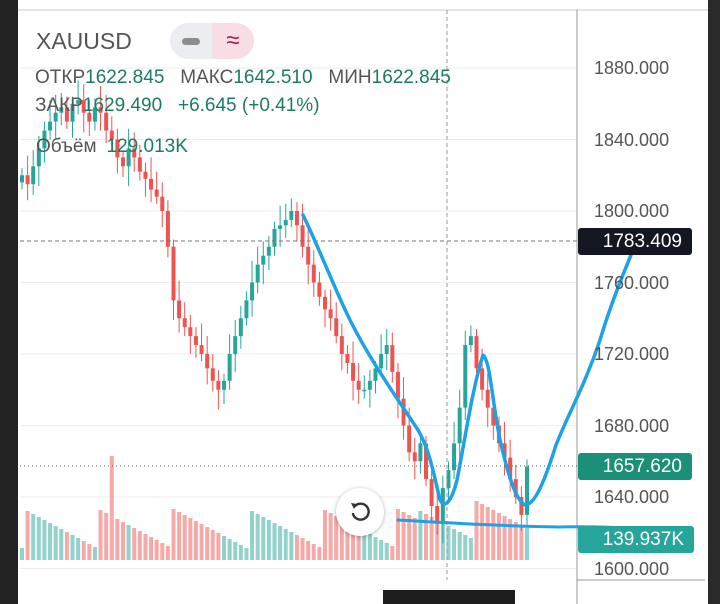  Describe the element at coordinates (411, 77) in the screenshot. I see `low-value: 1622.845` at that location.